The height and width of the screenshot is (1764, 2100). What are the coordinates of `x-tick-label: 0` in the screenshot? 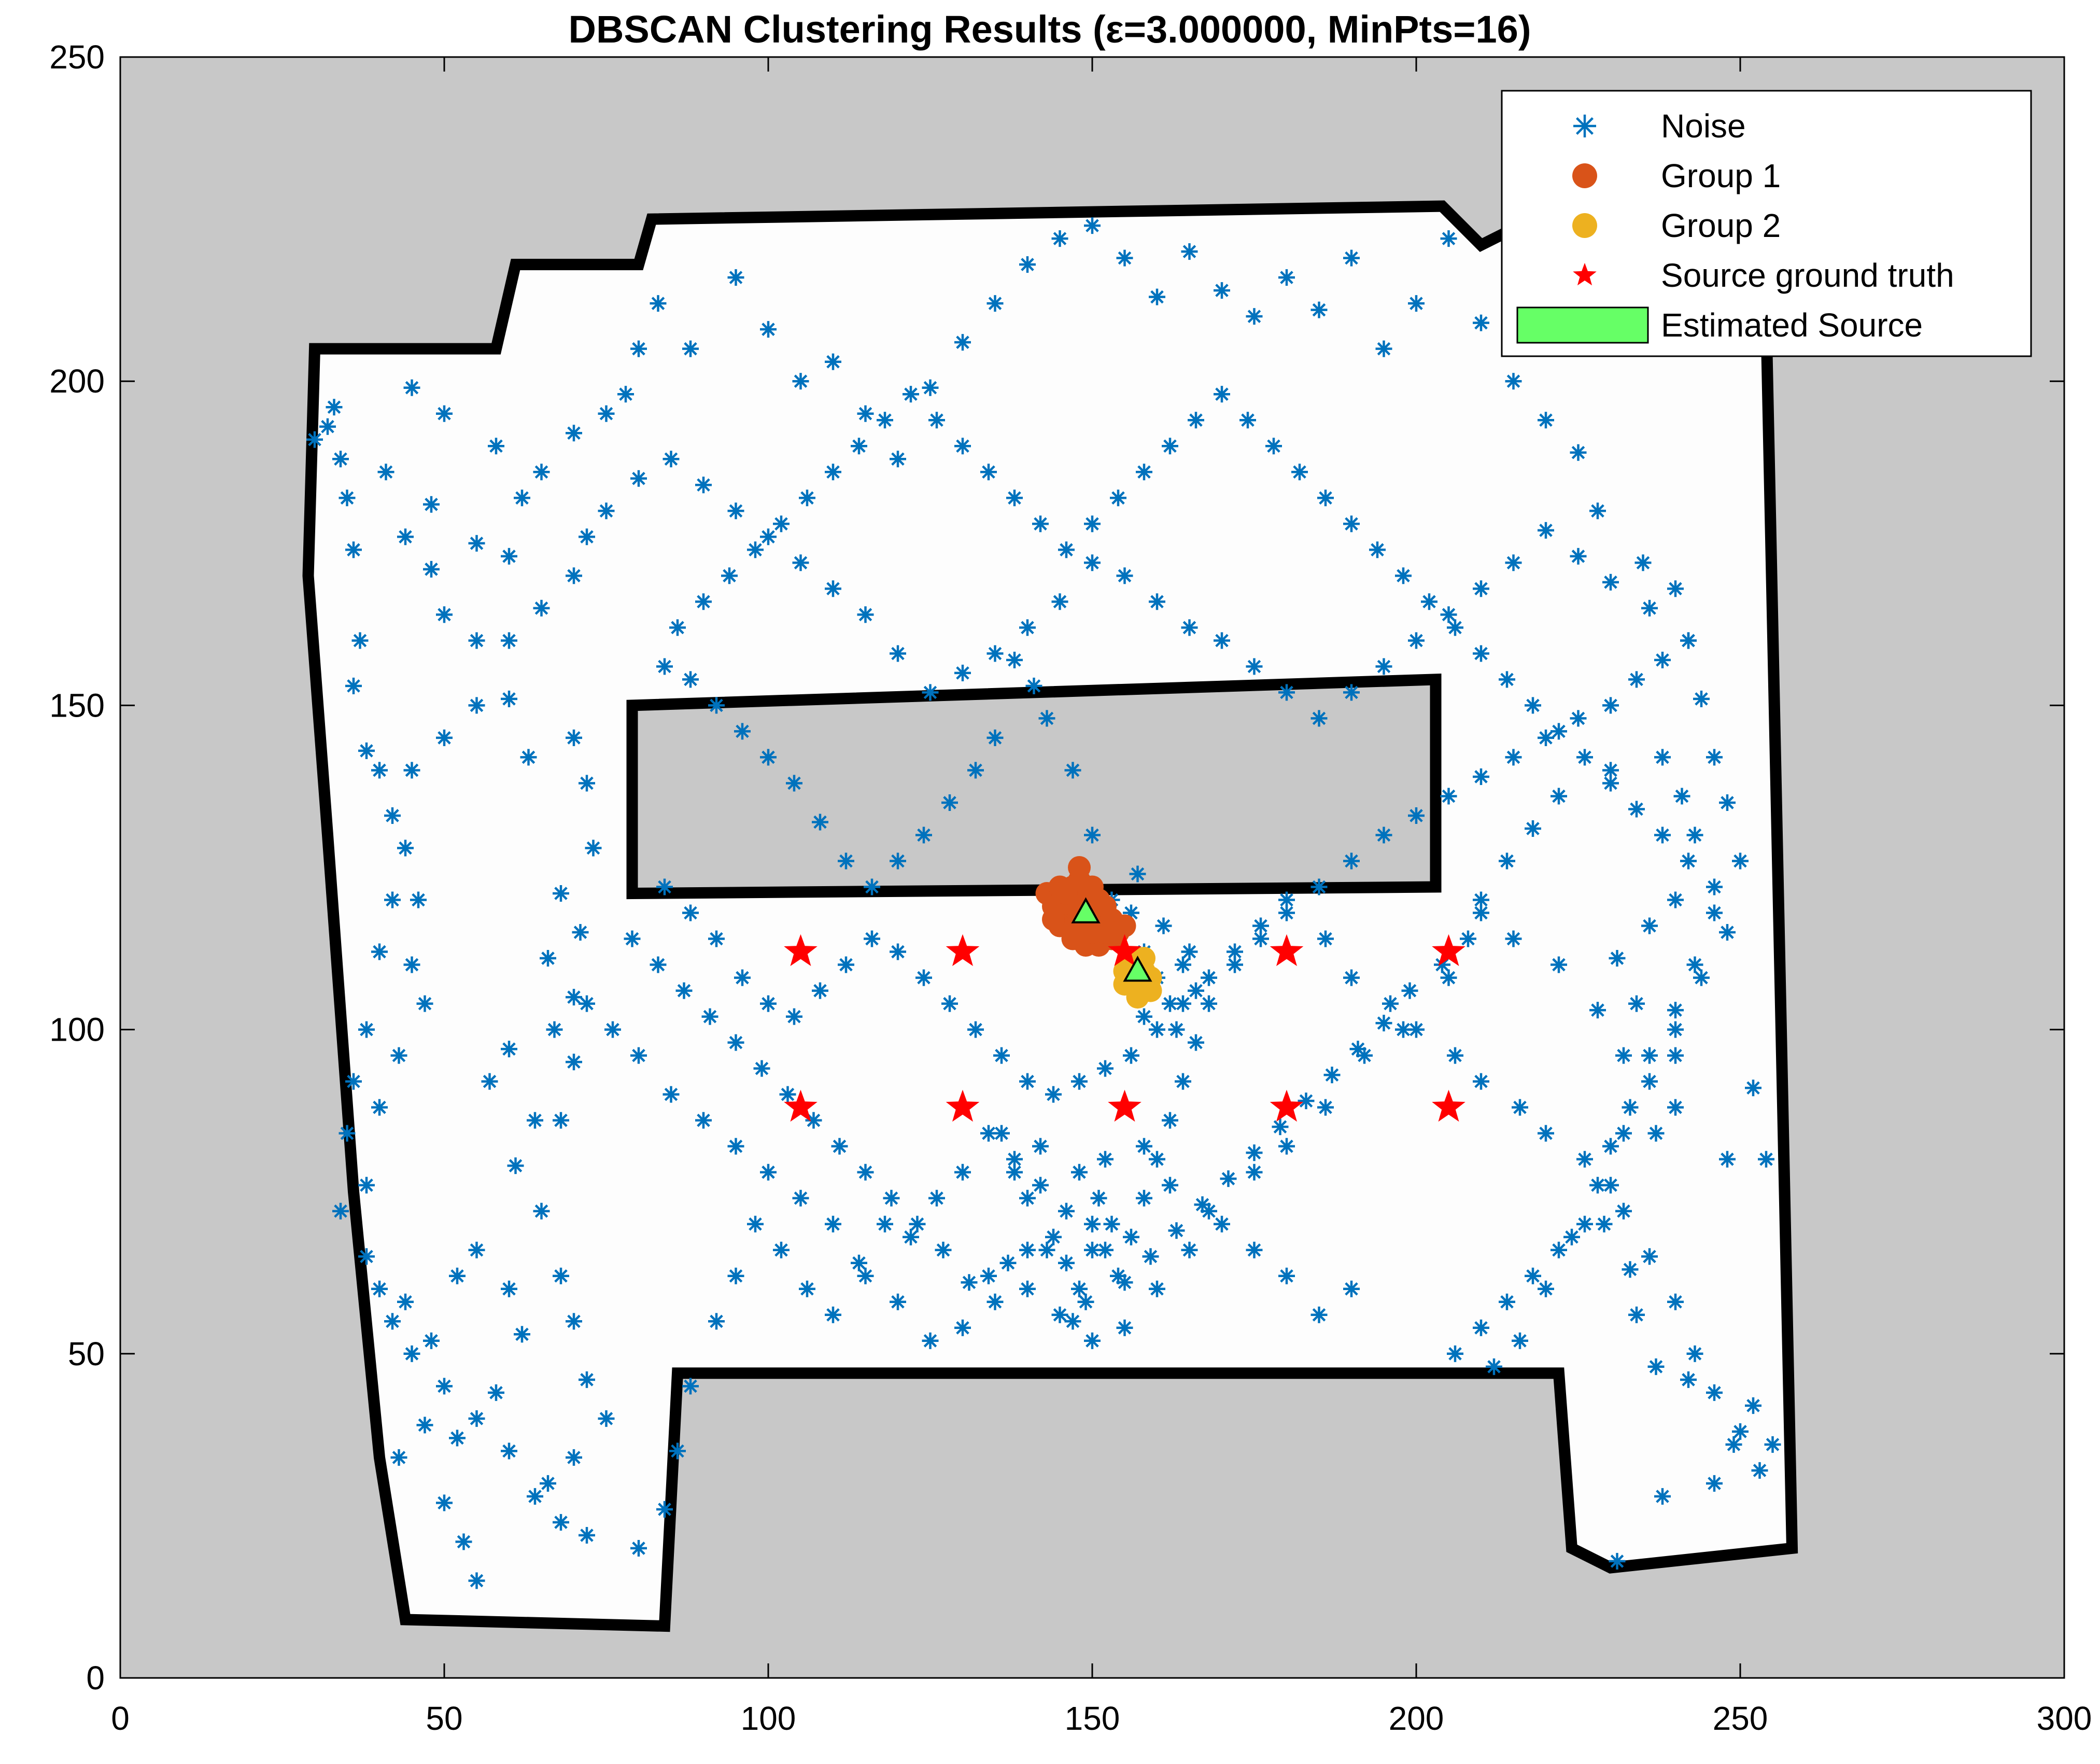 It's located at (120, 1718).